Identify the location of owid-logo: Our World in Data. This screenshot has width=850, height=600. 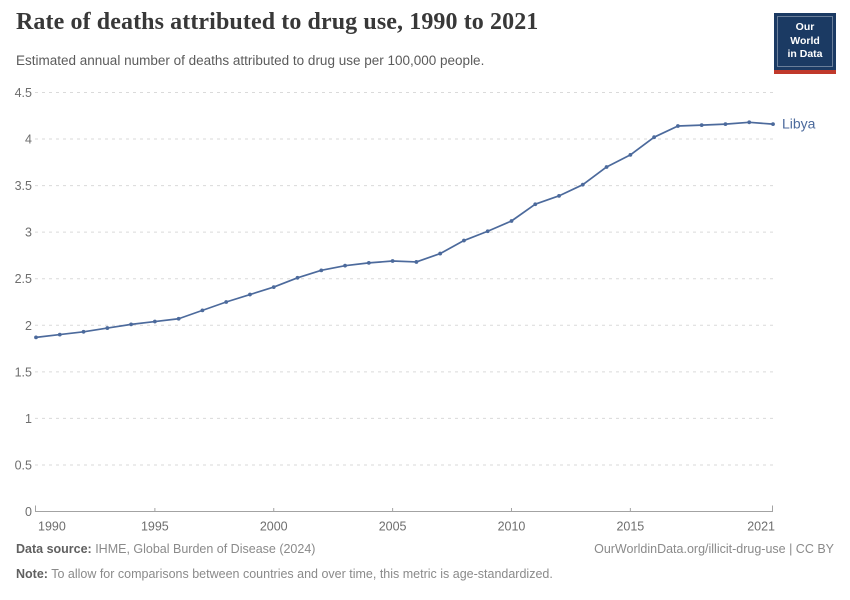
(805, 43).